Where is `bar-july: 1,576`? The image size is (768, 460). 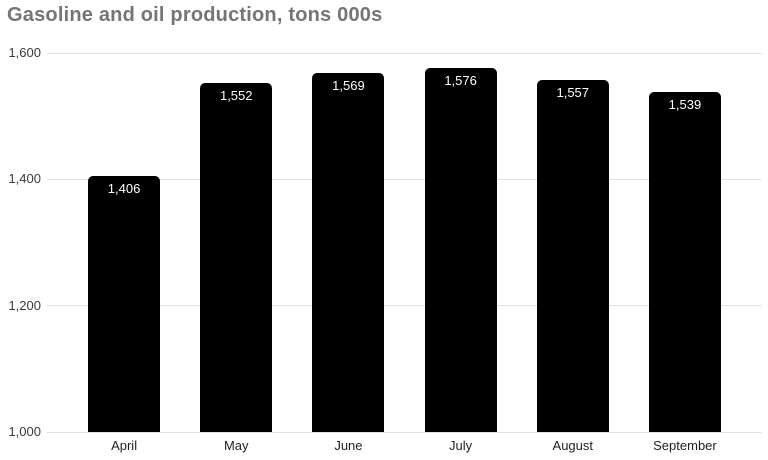 bar-july: 1,576 is located at coordinates (460, 250).